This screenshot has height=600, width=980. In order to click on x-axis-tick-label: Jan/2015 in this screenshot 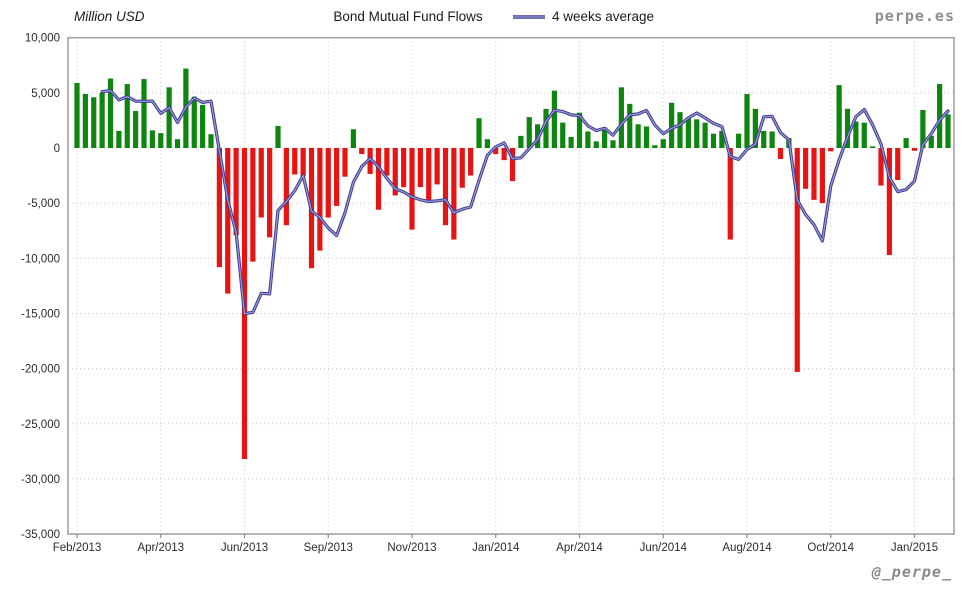, I will do `click(914, 548)`.